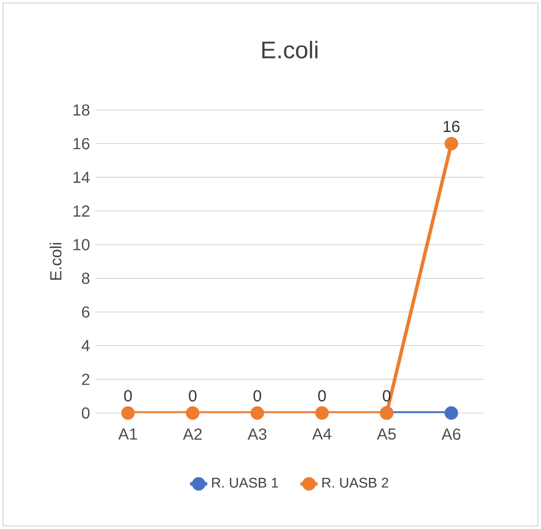 The image size is (541, 529). What do you see at coordinates (192, 434) in the screenshot?
I see `x-tick-label: A2` at bounding box center [192, 434].